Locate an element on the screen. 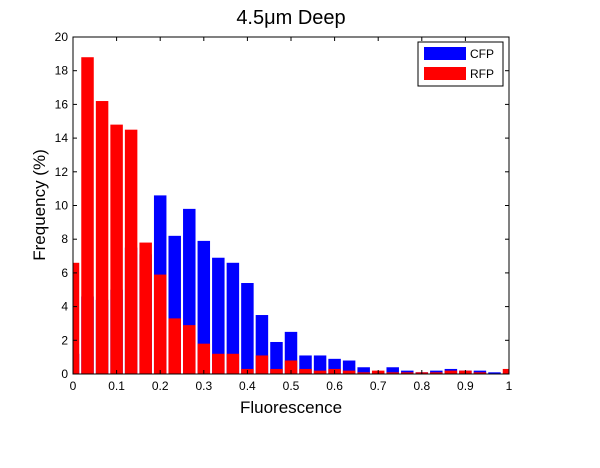 This screenshot has width=600, height=468. y-tick-label: 4 is located at coordinates (64, 307).